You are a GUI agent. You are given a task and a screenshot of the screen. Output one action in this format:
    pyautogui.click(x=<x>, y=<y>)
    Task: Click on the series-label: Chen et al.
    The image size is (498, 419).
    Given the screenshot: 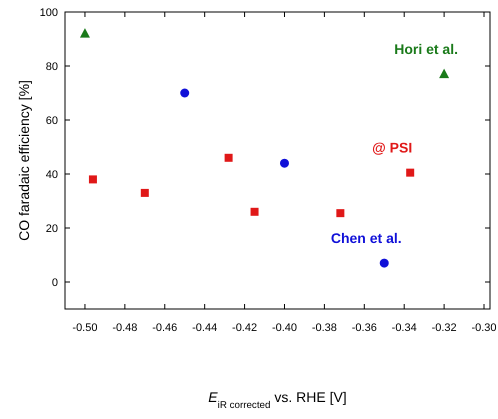 What is the action you would take?
    pyautogui.click(x=366, y=238)
    